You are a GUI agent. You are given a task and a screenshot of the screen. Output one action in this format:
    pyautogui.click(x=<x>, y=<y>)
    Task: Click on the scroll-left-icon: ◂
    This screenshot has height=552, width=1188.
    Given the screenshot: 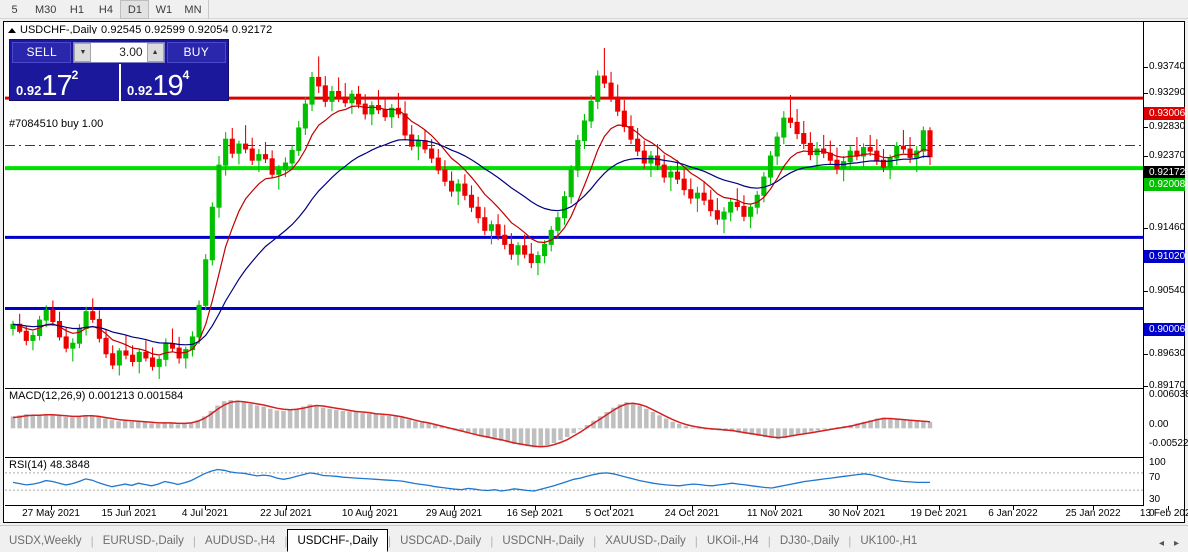 What is the action you would take?
    pyautogui.click(x=1161, y=543)
    